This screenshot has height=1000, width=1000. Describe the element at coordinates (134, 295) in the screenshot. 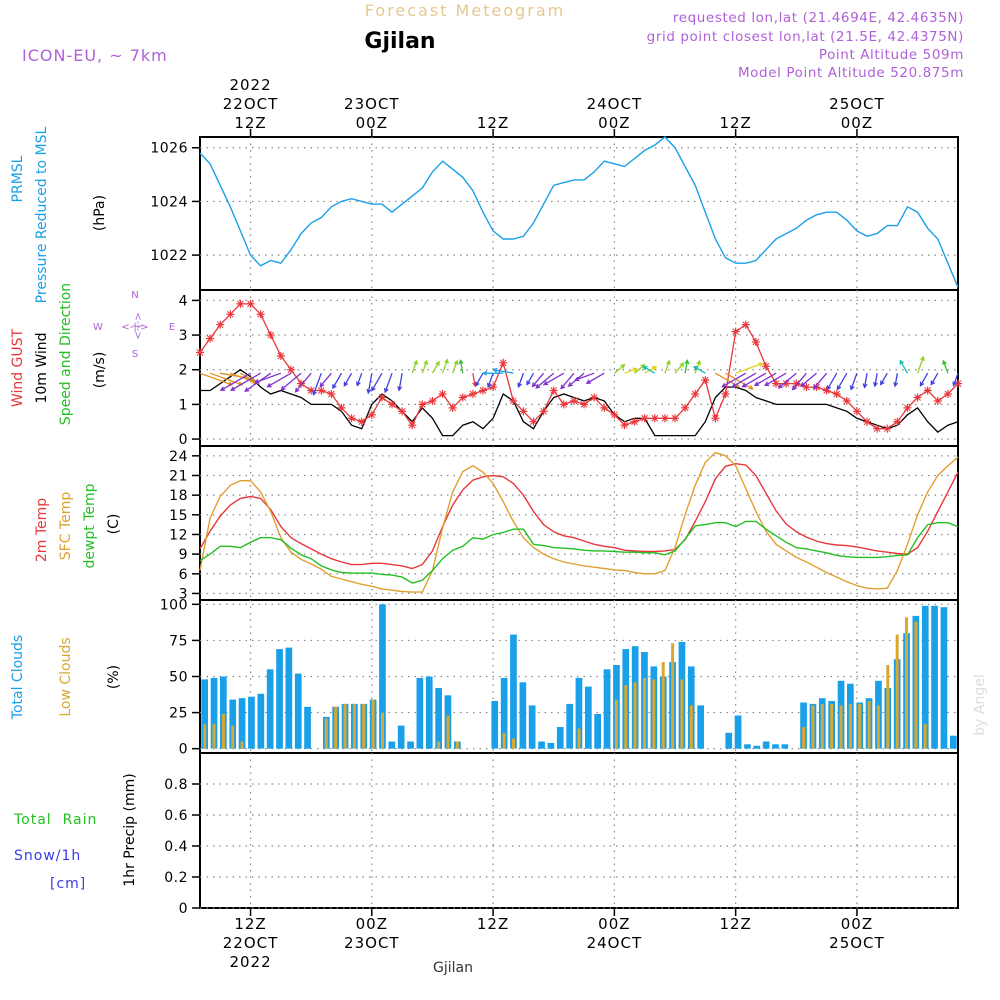

I see `compass-north: N` at that location.